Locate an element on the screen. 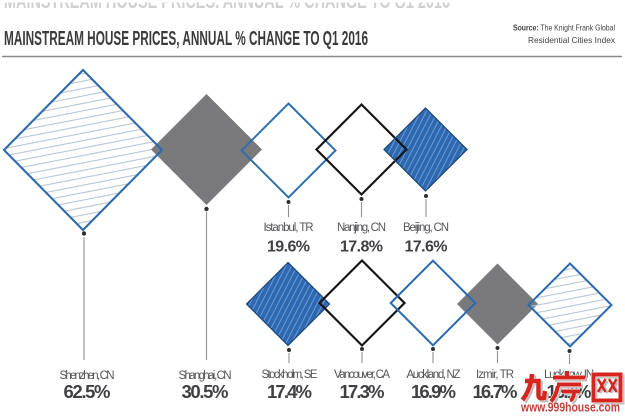  svg-text: 62.5% is located at coordinates (87, 391).